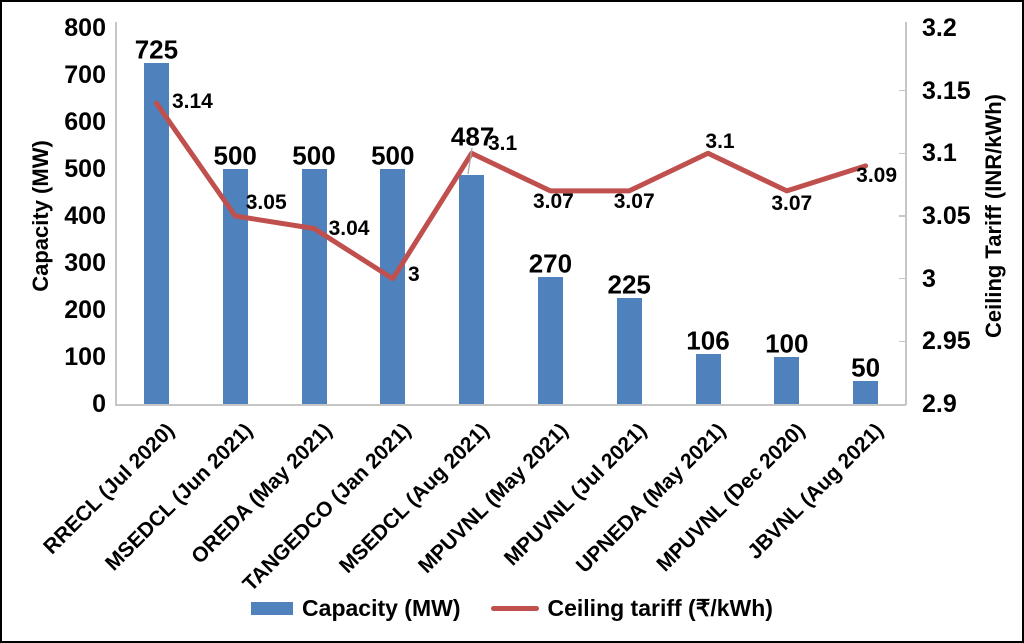  I want to click on bar-value-label: 50, so click(866, 367).